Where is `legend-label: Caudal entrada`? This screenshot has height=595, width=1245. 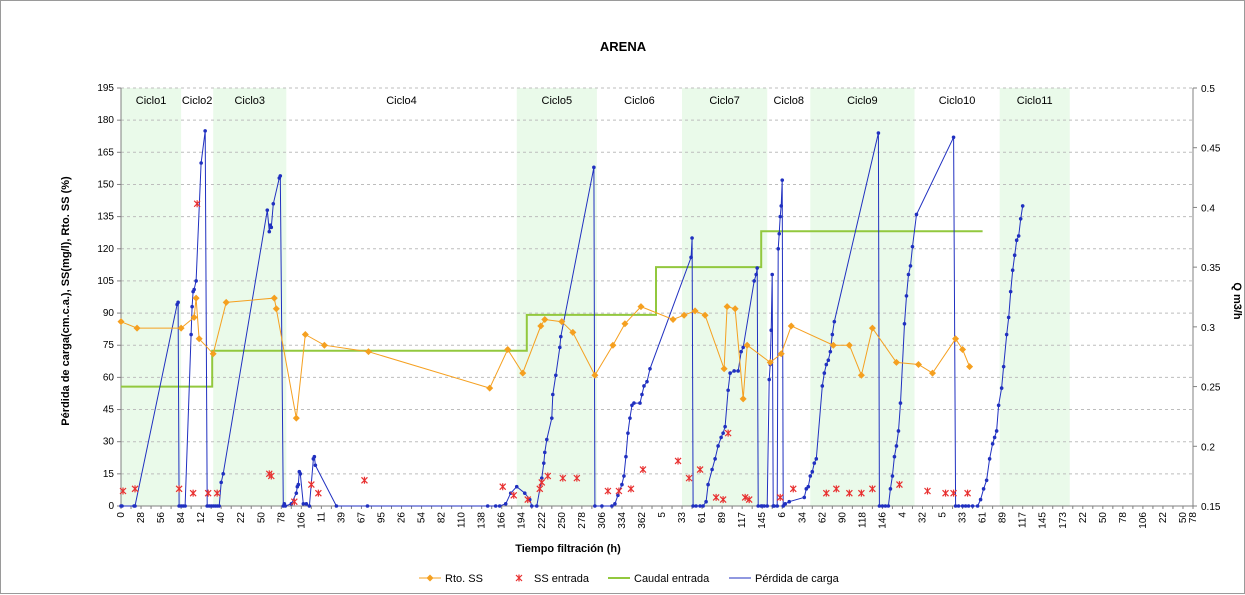
legend-label: Caudal entrada is located at coordinates (672, 579).